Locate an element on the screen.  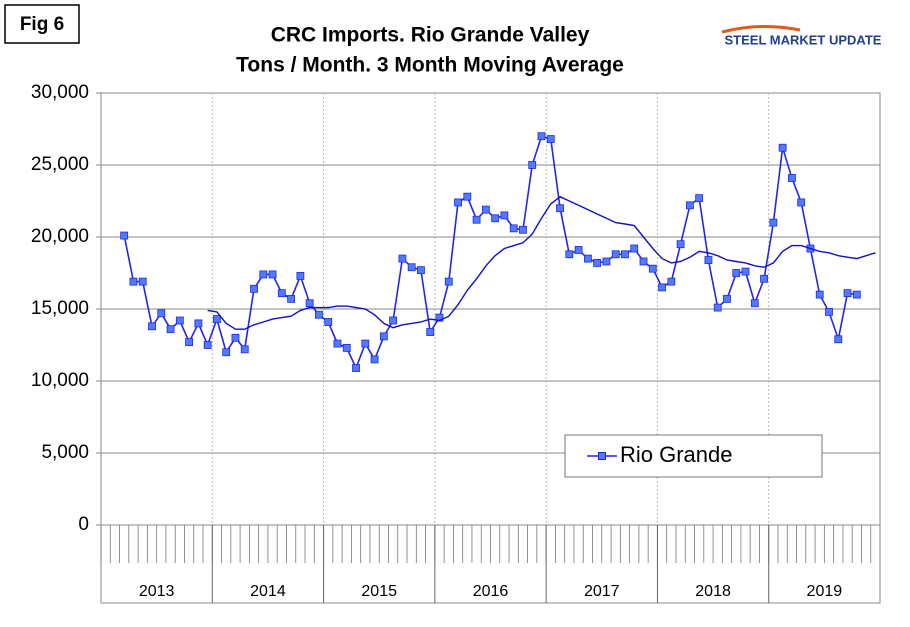
x-group-label: 2016 is located at coordinates (491, 591).